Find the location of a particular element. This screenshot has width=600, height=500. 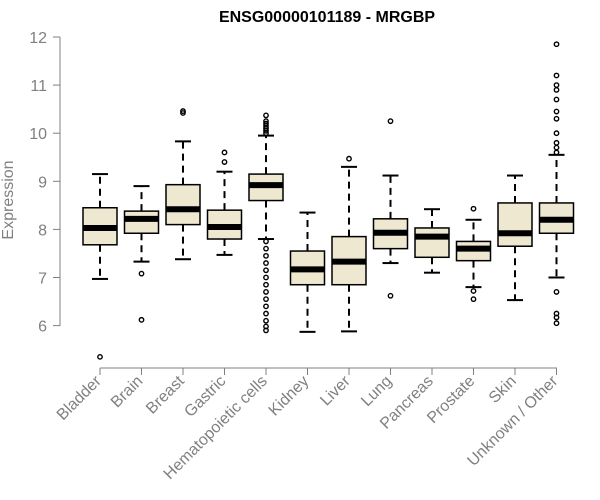

y-tick-label: 10 is located at coordinates (38, 134).